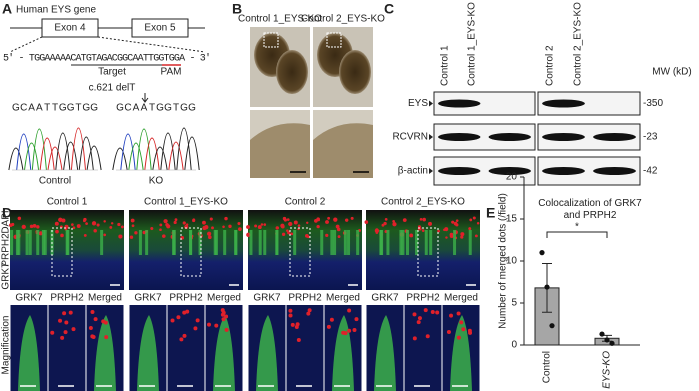 Image resolution: width=699 pixels, height=391 pixels. I want to click on pam-label: PAM, so click(171, 72).